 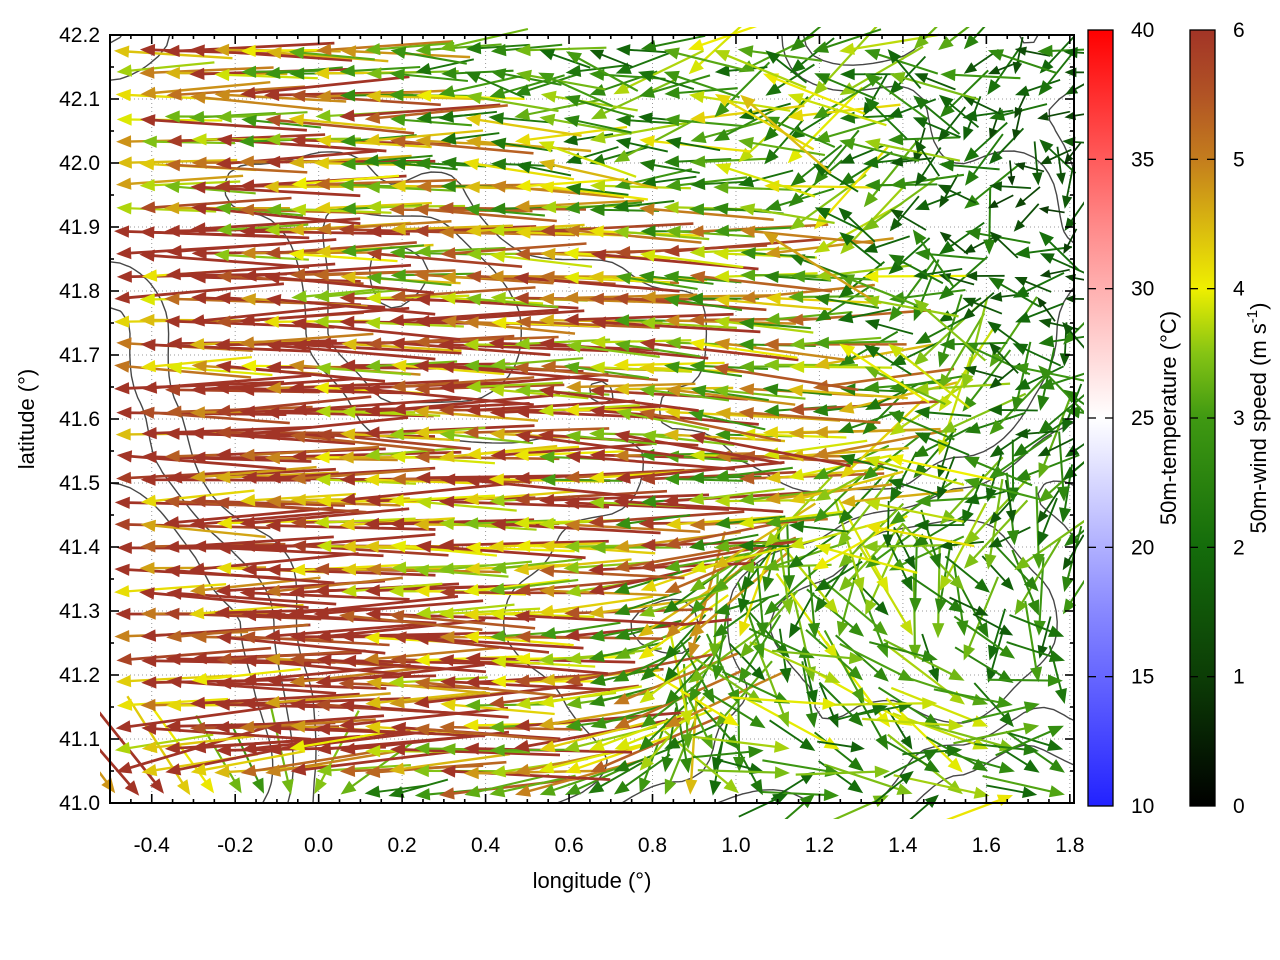 I want to click on y-tick-label: 41.4, so click(x=79, y=547).